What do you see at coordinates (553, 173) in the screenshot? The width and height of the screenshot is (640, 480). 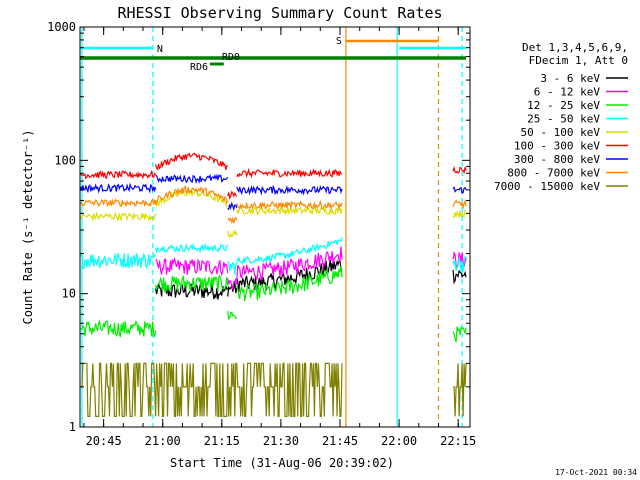 I see `legend-label-7: 800 - 7000 keV` at bounding box center [553, 173].